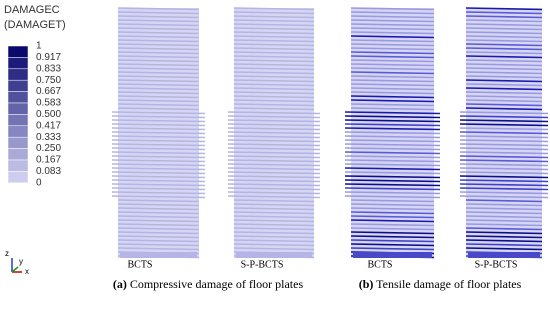  I want to click on model-label: S-P-BCTS, so click(496, 264).